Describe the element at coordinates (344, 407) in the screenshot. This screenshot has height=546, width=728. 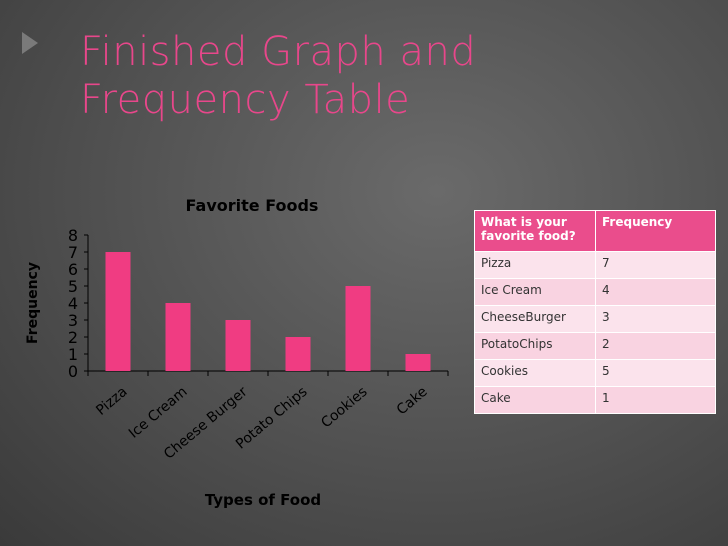
I see `x-tick-label: Cookies` at that location.